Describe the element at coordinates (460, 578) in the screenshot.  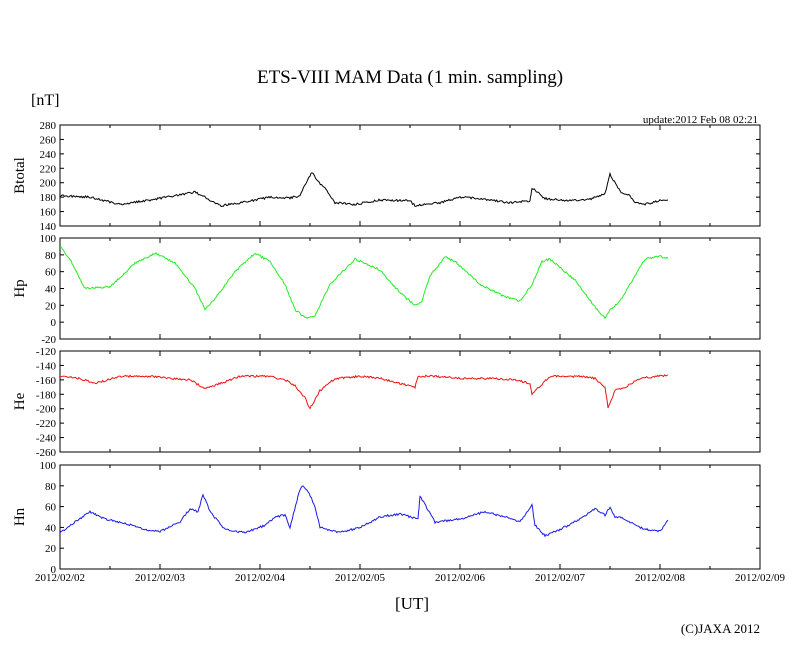
I see `x-tick-label: 2012/02/06` at that location.